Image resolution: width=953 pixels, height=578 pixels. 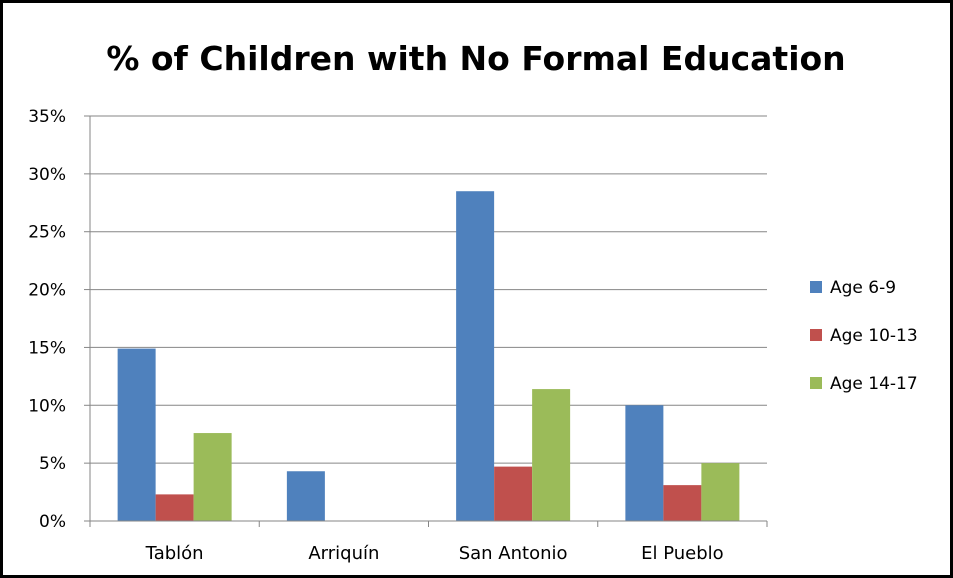 What do you see at coordinates (343, 553) in the screenshot?
I see `x-category-label: Arriquín` at bounding box center [343, 553].